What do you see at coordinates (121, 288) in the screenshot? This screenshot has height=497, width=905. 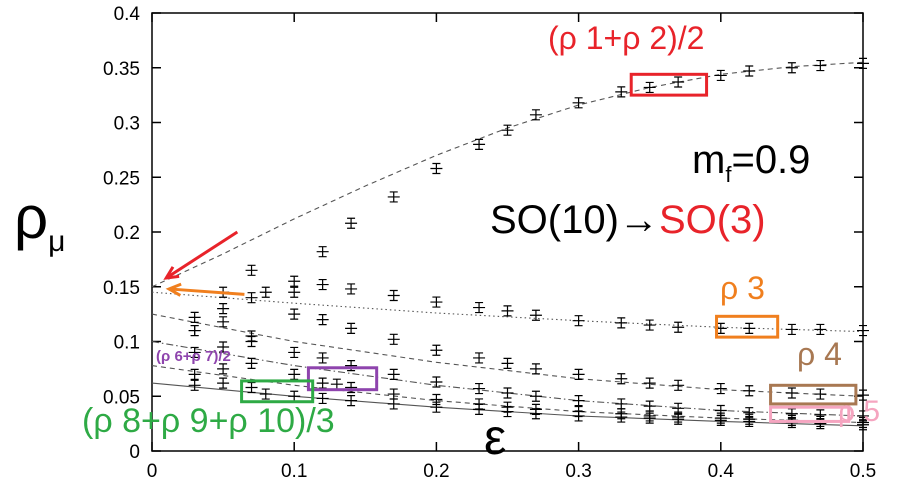 I see `y-tick-label: 0.15` at bounding box center [121, 288].